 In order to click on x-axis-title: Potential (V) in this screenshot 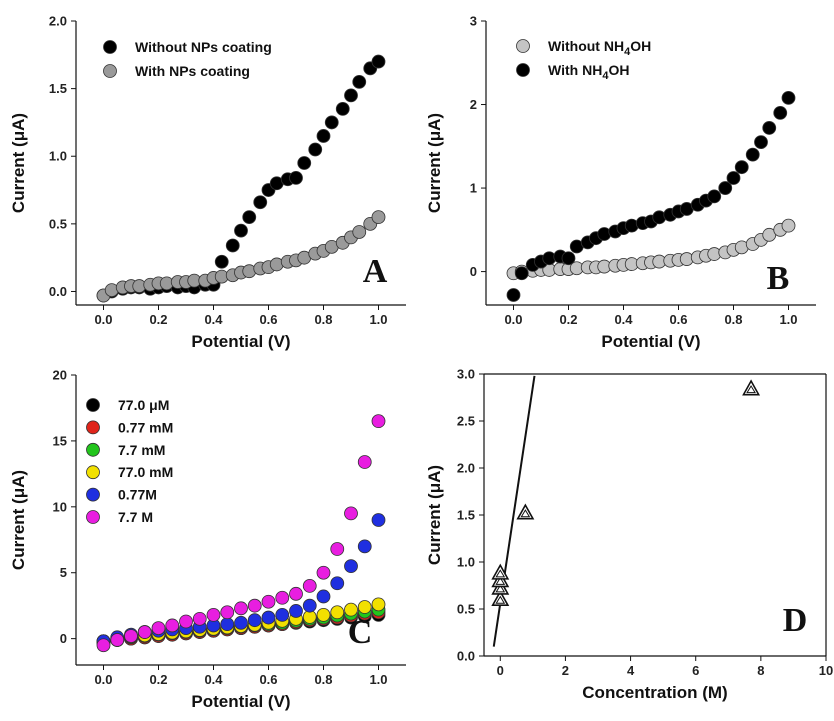, I will do `click(240, 341)`.